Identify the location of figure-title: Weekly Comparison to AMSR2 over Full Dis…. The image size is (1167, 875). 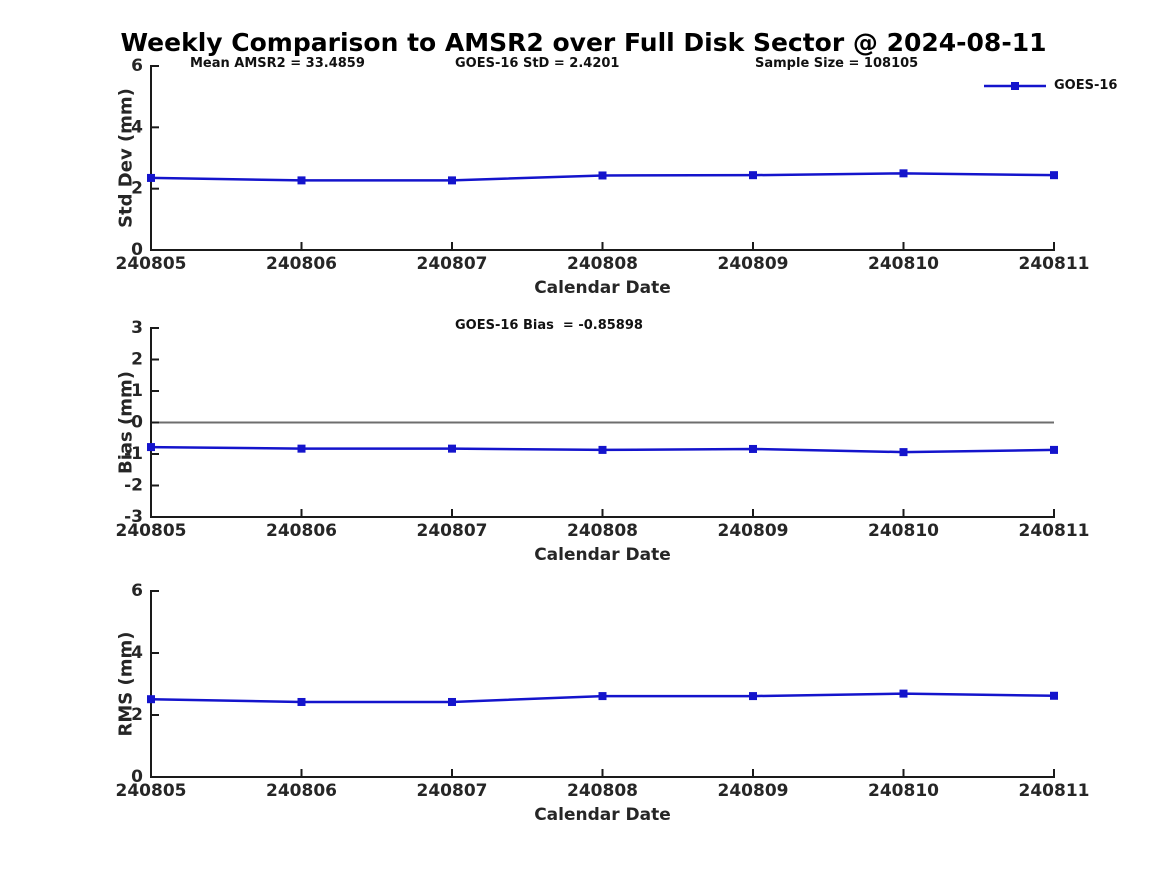
(583, 42).